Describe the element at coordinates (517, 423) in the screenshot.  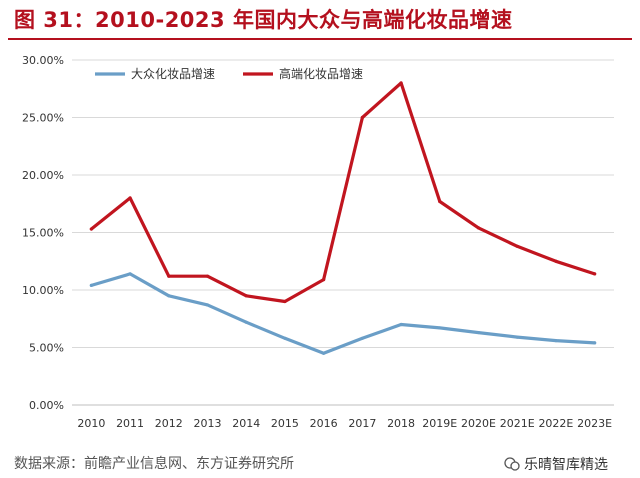
I see `x-tick-label: 2021E` at that location.